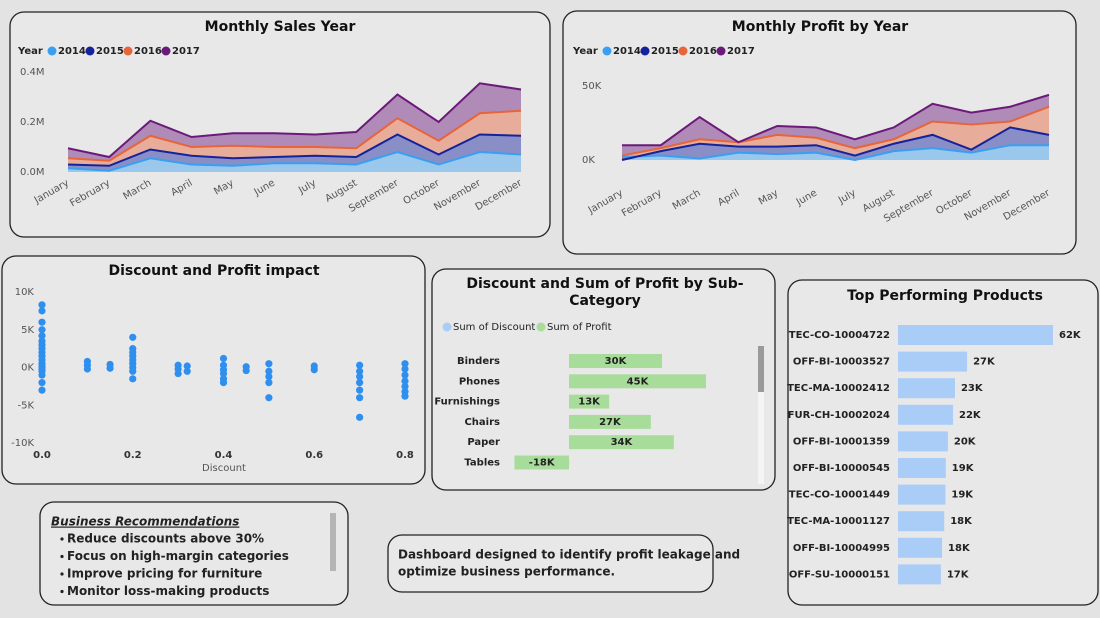 This screenshot has width=1100, height=618. Describe the element at coordinates (27, 368) in the screenshot. I see `y-tick-label: 0K` at that location.